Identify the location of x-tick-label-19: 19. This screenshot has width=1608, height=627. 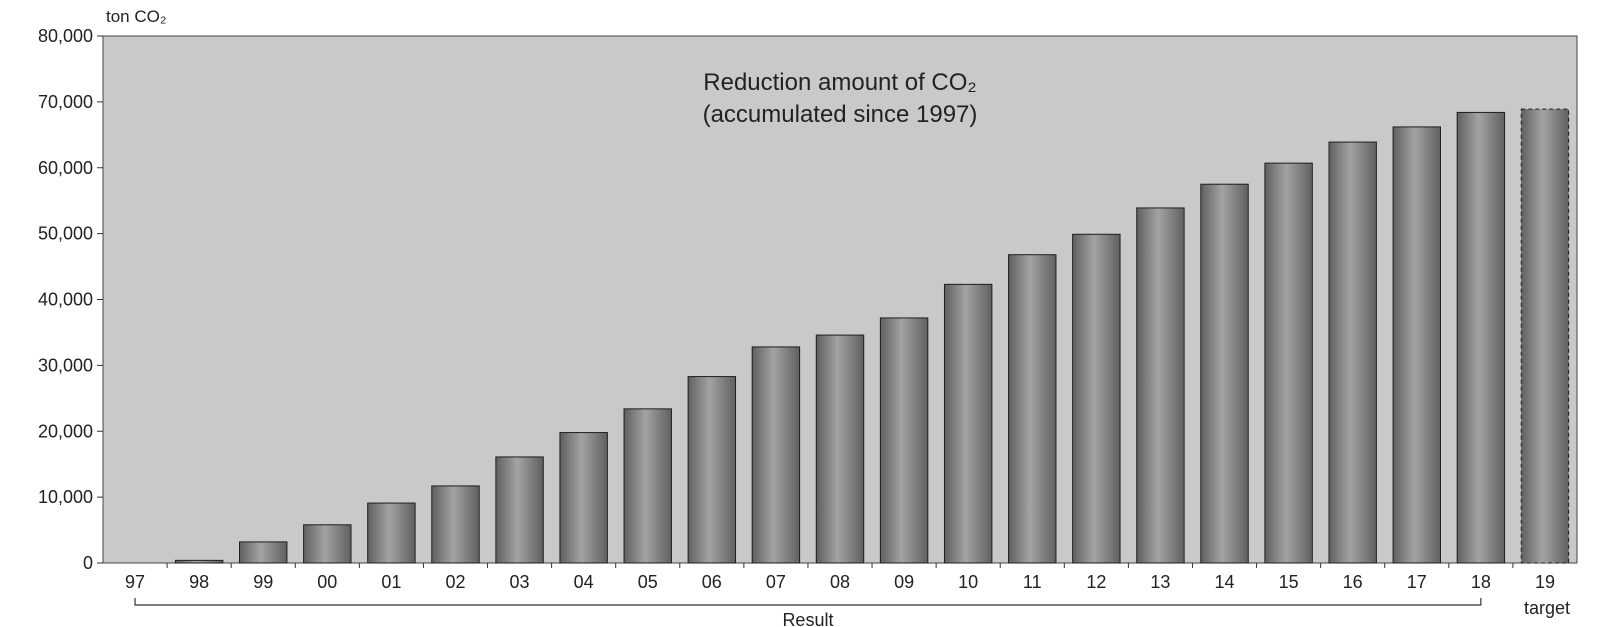
(1545, 582).